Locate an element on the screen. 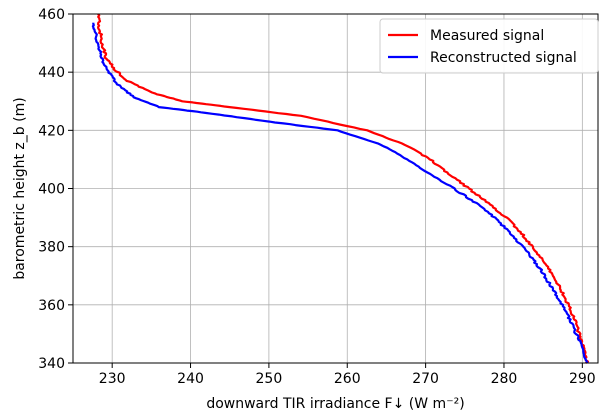 The image size is (608, 417). y-axis-label: barometric height z_b (m) is located at coordinates (20, 188).